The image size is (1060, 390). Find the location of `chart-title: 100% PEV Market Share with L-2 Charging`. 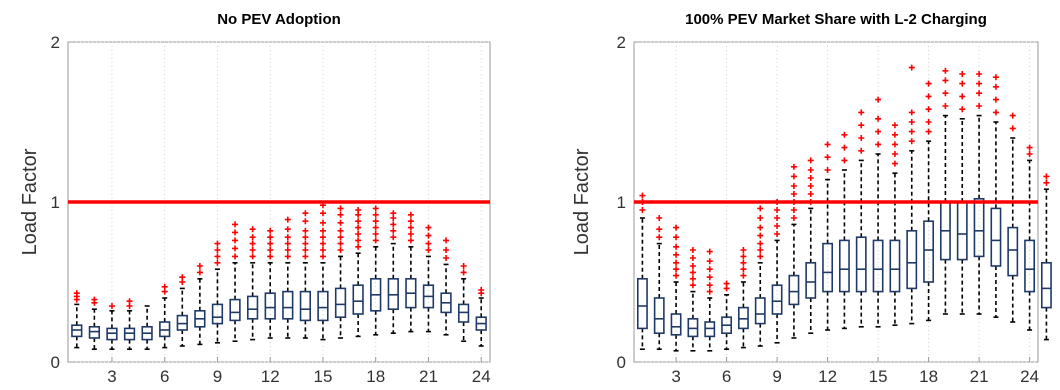

chart-title: 100% PEV Market Share with L-2 Charging is located at coordinates (836, 19).